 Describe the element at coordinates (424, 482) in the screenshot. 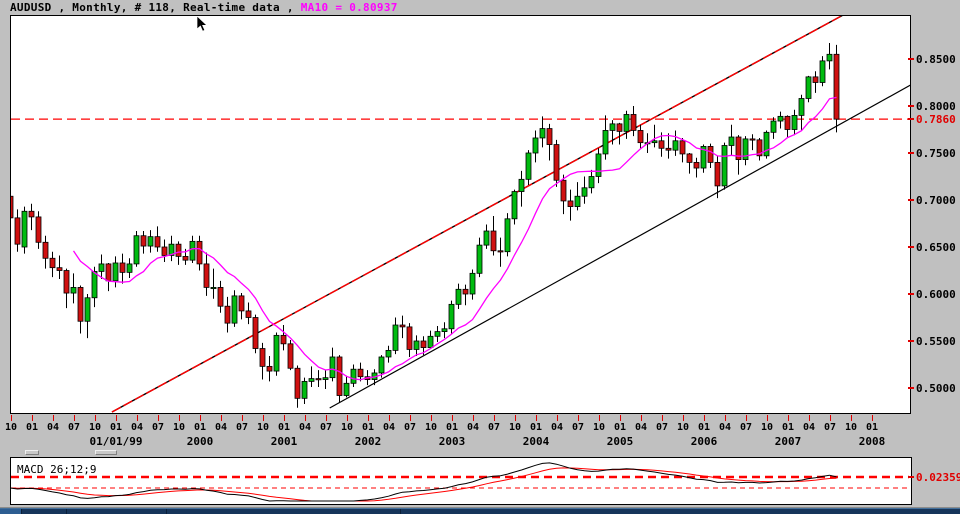

I see `macd-main-line` at that location.